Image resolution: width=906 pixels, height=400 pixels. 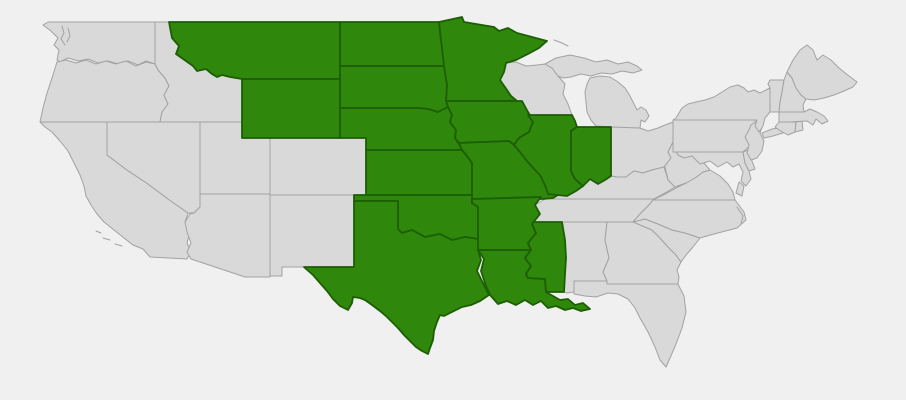 I want to click on state-kansas, so click(x=419, y=172).